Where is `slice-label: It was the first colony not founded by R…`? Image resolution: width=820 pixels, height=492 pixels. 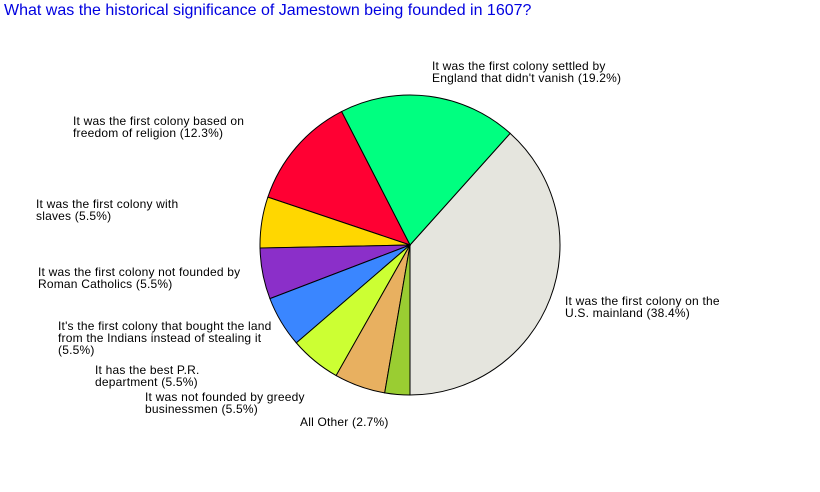
slice-label: It was the first colony not founded by R… is located at coordinates (150, 278).